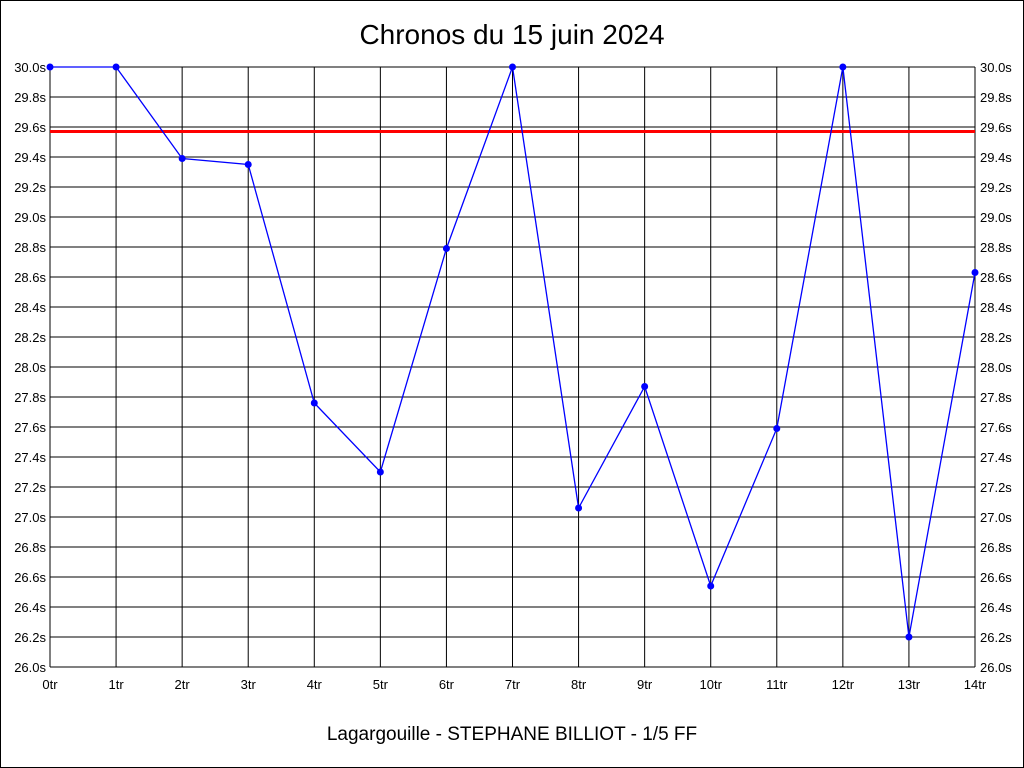 This screenshot has height=768, width=1024. What do you see at coordinates (996, 457) in the screenshot?
I see `y-tick-label-right: 27.4s` at bounding box center [996, 457].